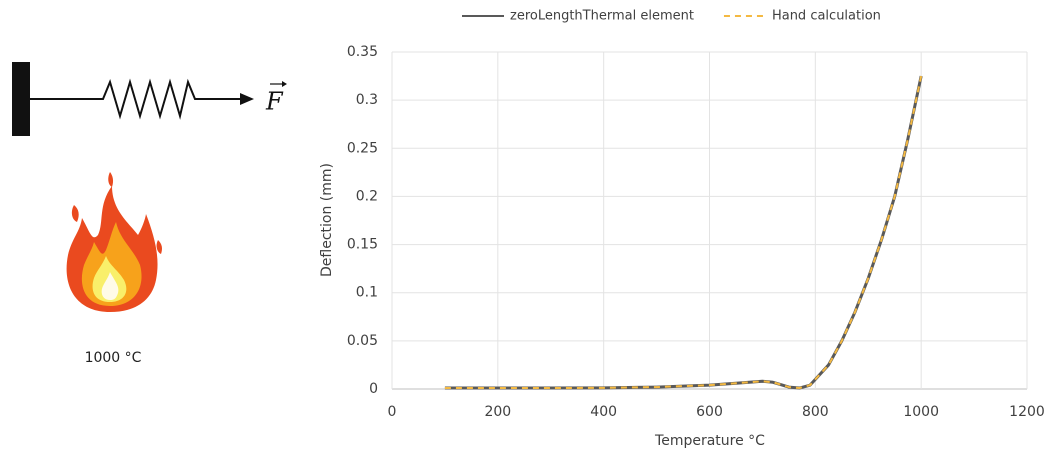 Image resolution: width=1051 pixels, height=460 pixels. What do you see at coordinates (826, 16) in the screenshot?
I see `legend-label: Hand calculation` at bounding box center [826, 16].